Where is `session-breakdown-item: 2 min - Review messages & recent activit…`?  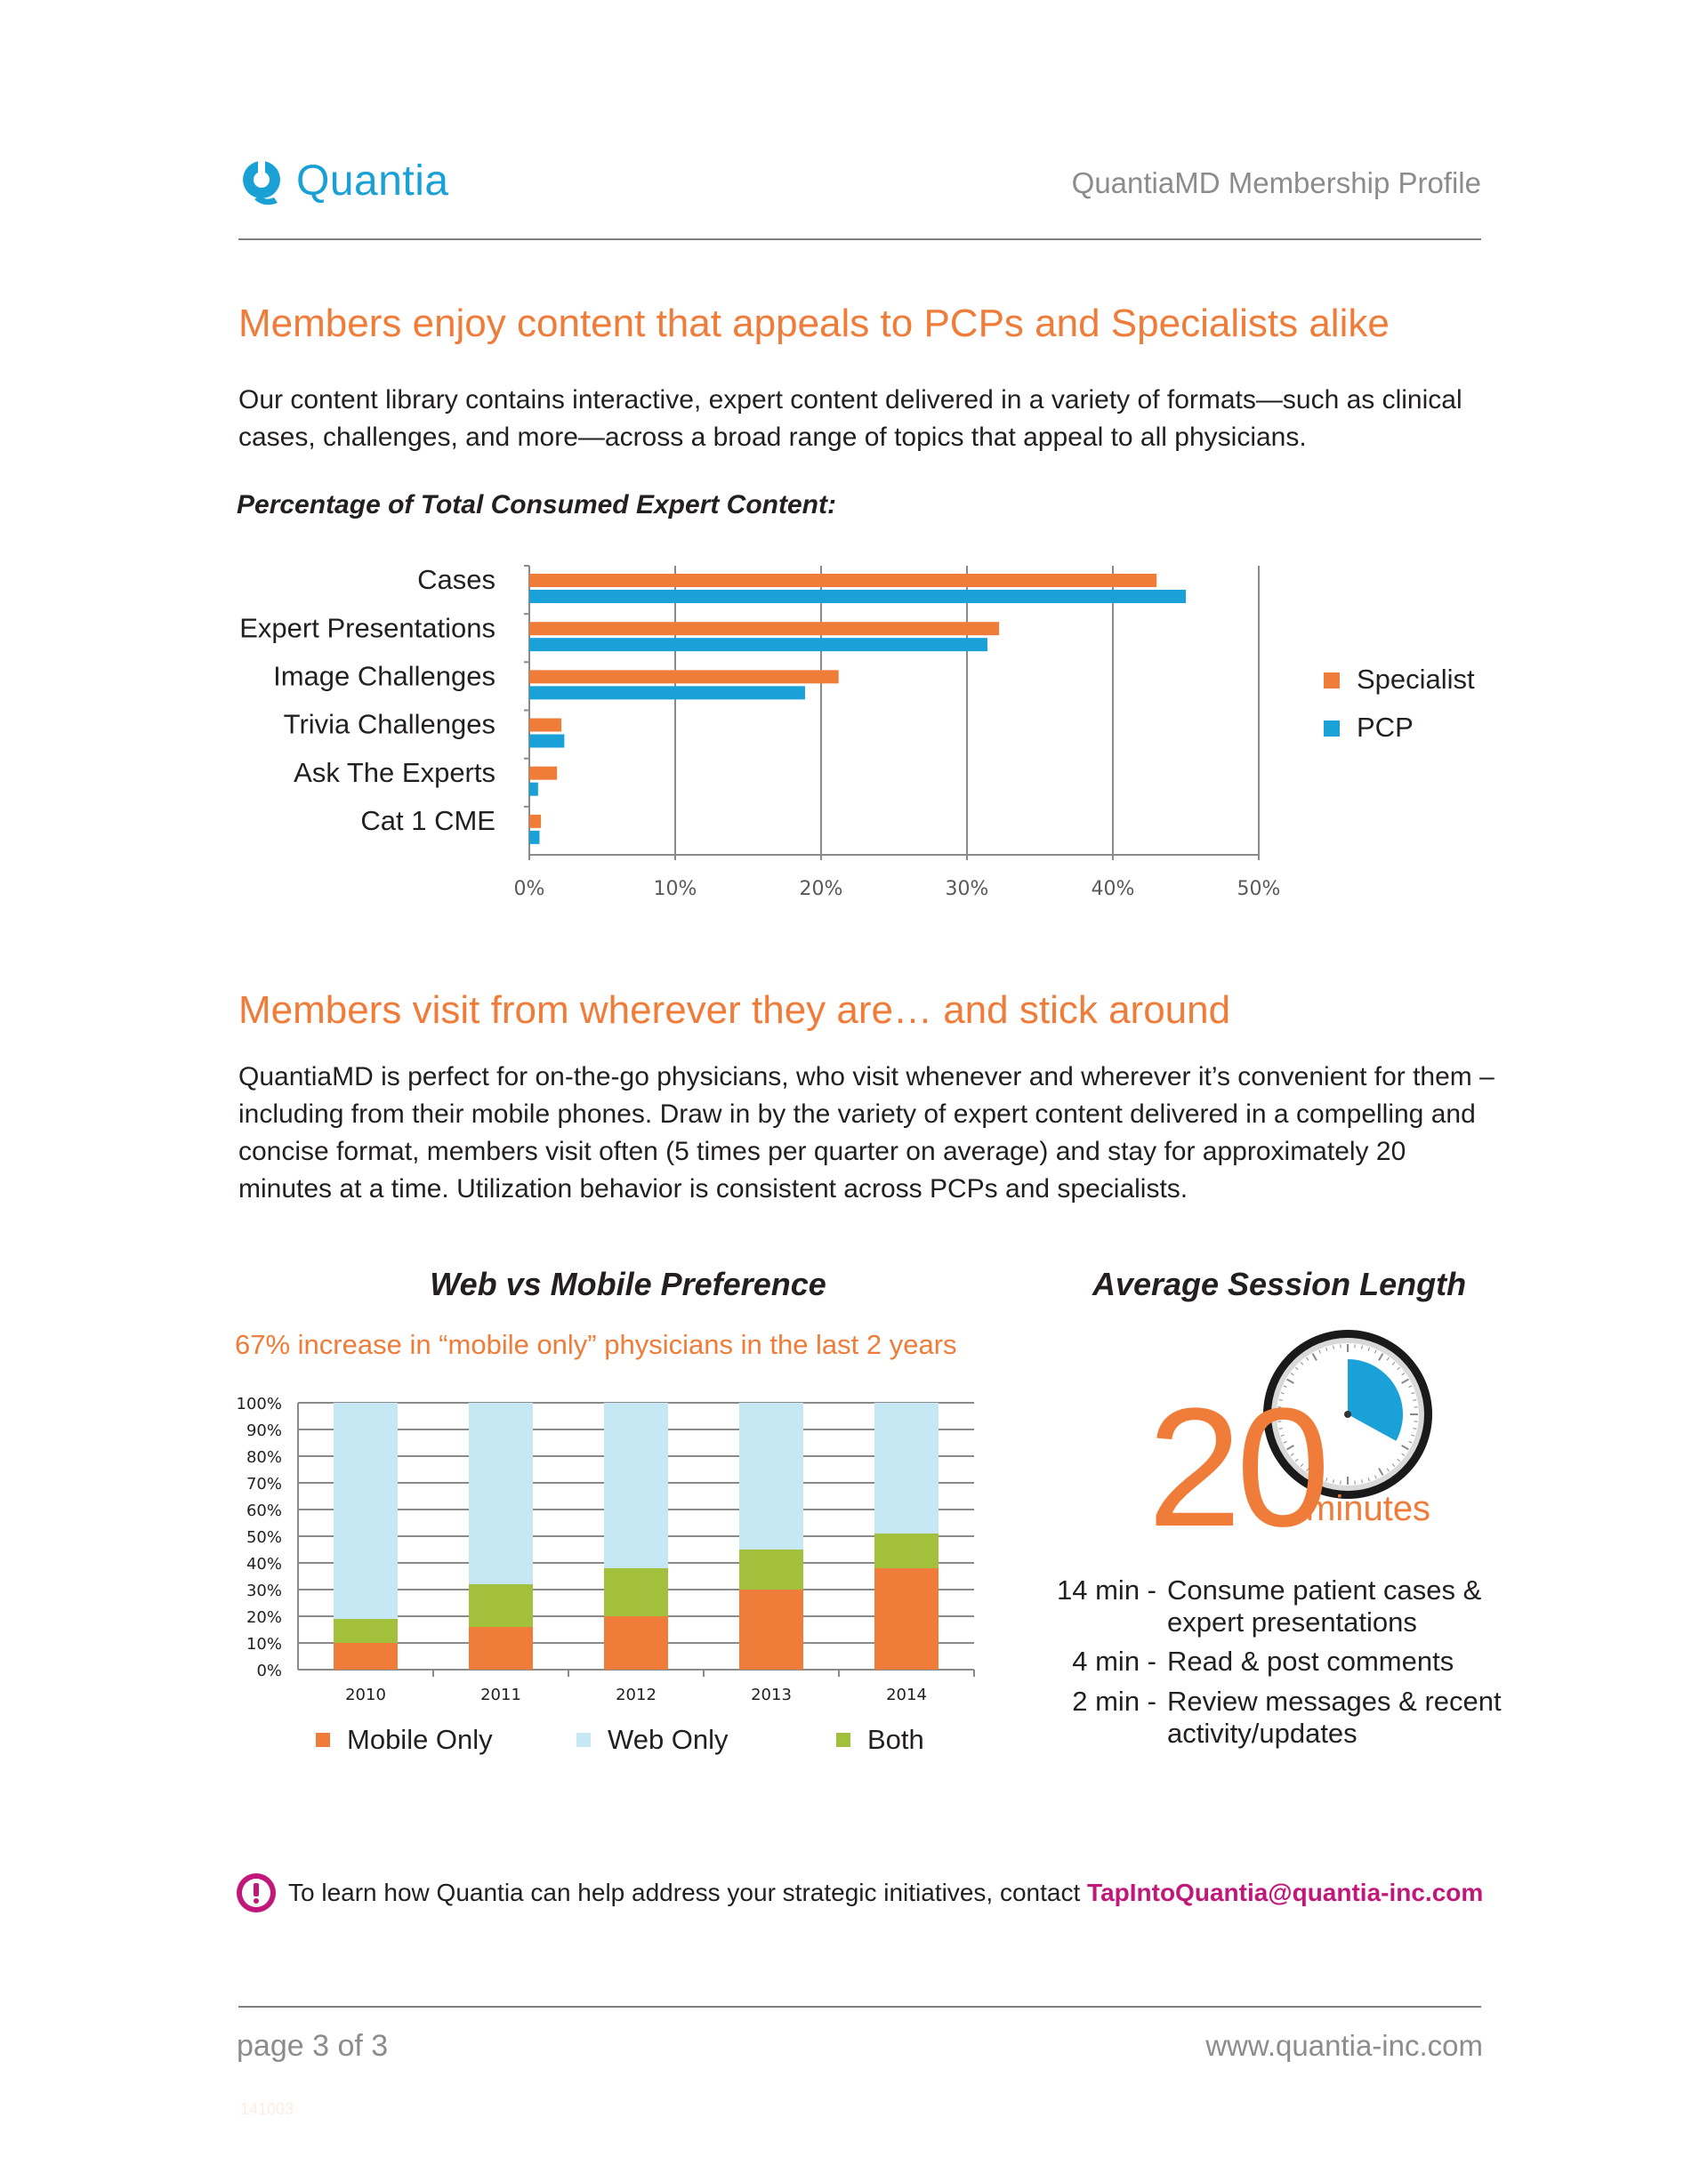 session-breakdown-item: 2 min - Review messages & recent activit… is located at coordinates (1219, 1721).